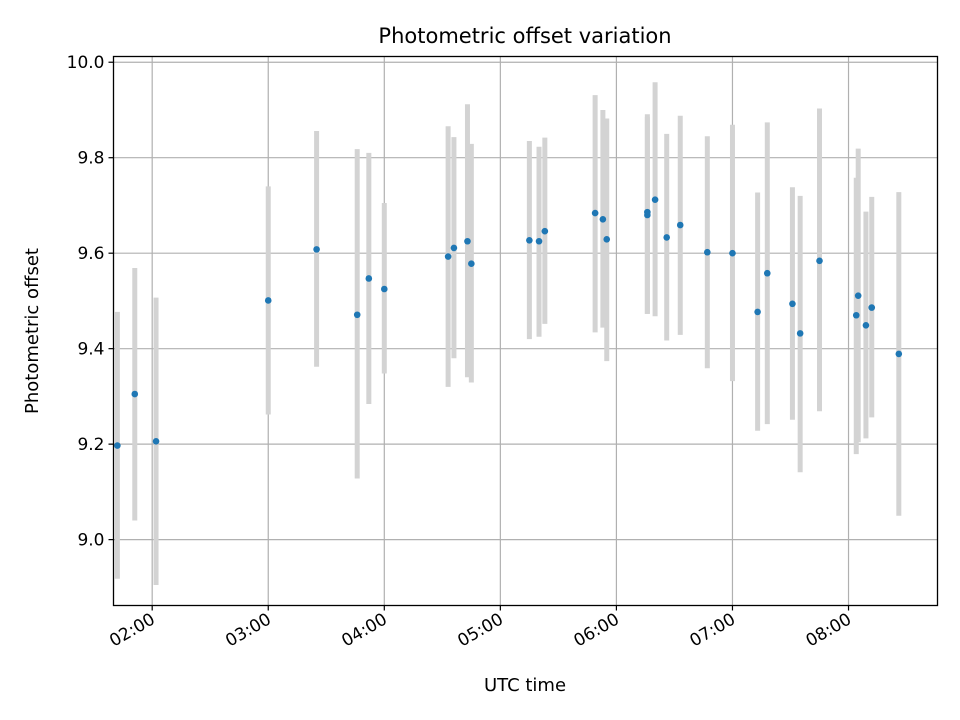  What do you see at coordinates (32, 331) in the screenshot?
I see `y-axis-label: Photometric offset` at bounding box center [32, 331].